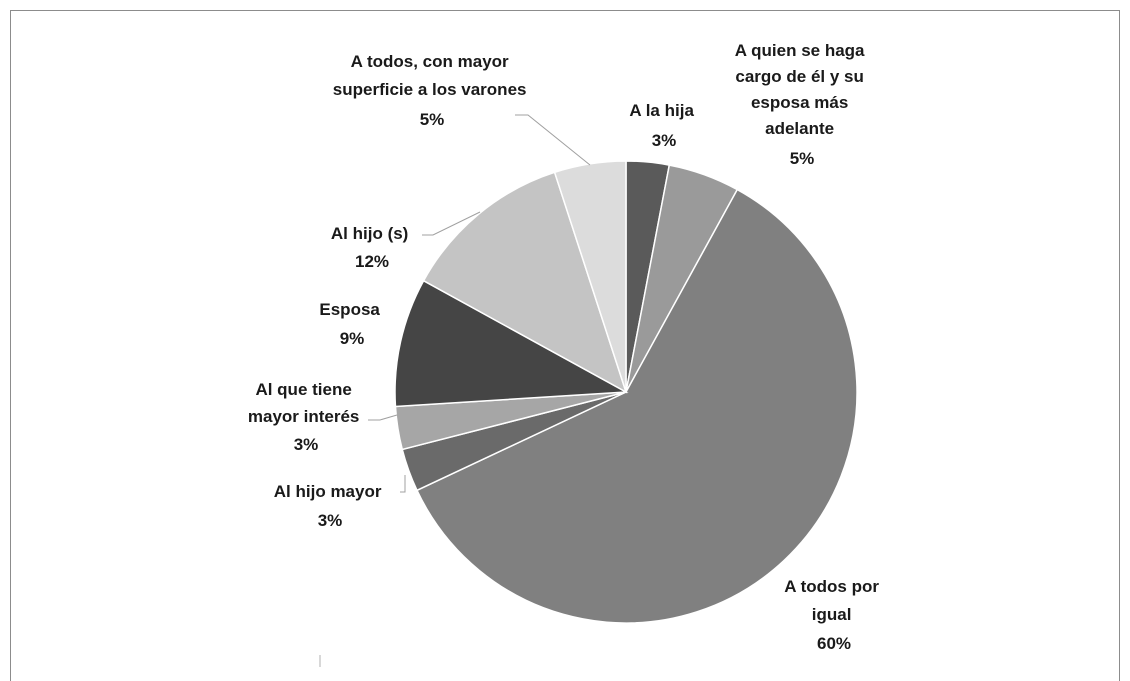  What do you see at coordinates (403, 484) in the screenshot?
I see `leader-line-al-hijo-mayor` at bounding box center [403, 484].